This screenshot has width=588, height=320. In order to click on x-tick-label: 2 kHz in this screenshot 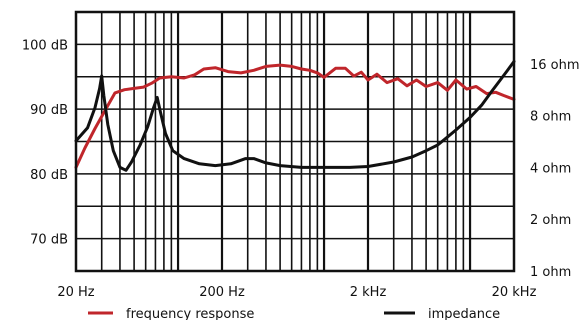, I will do `click(368, 292)`.